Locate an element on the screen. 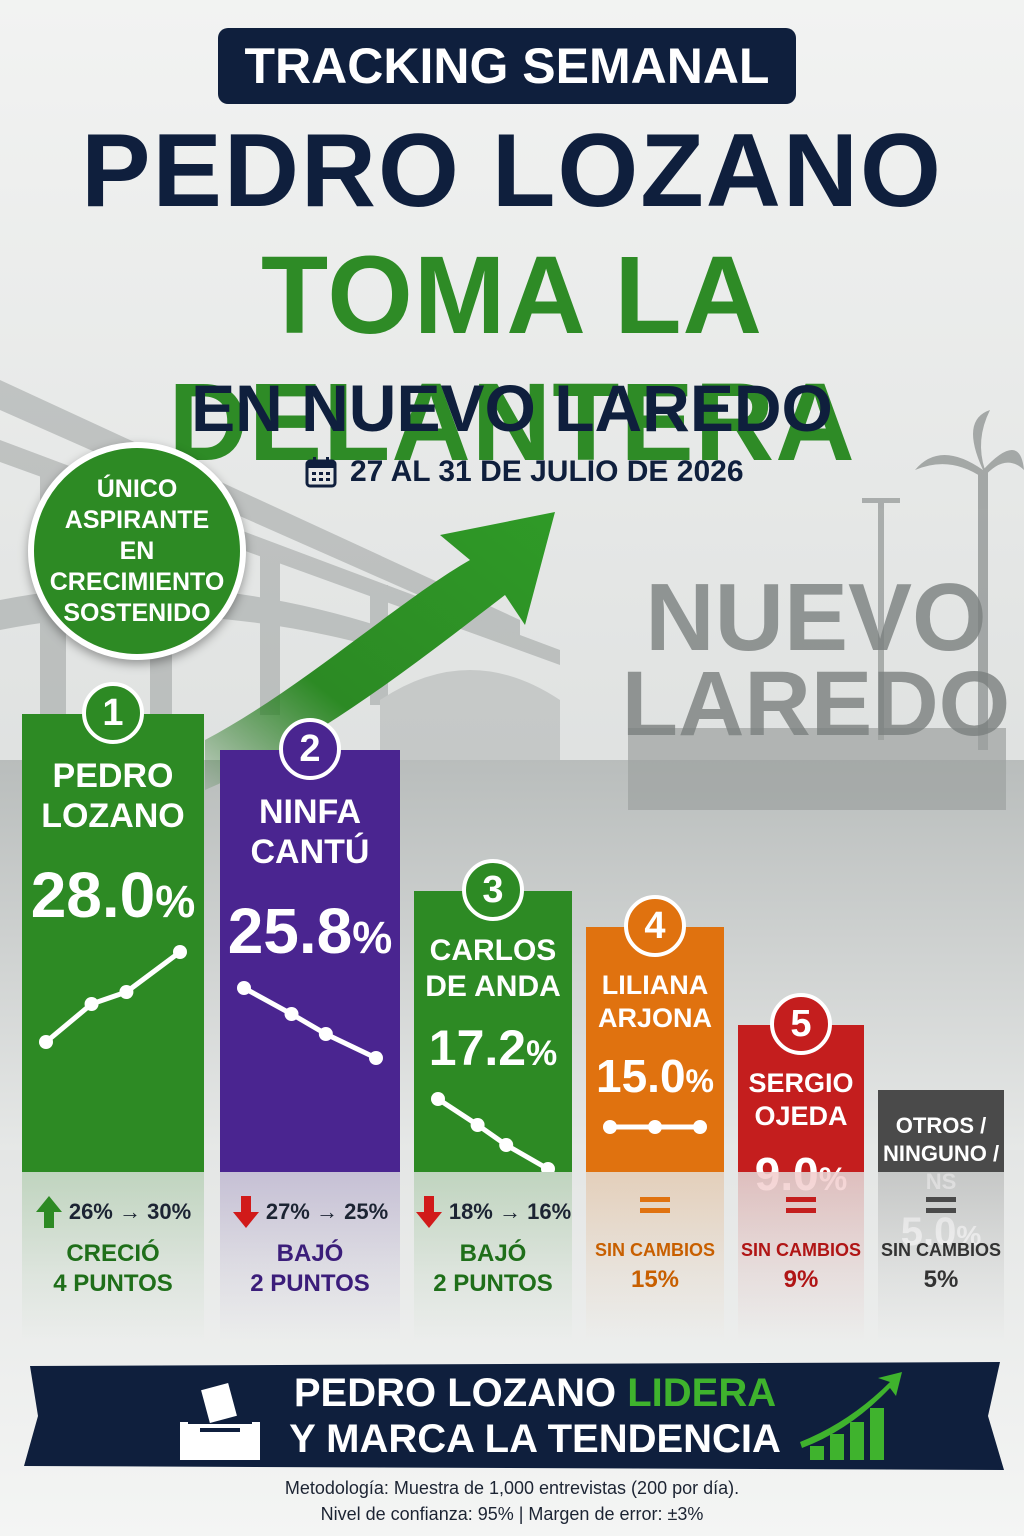 This screenshot has height=1536, width=1024. change-to: 30% is located at coordinates (169, 1211).